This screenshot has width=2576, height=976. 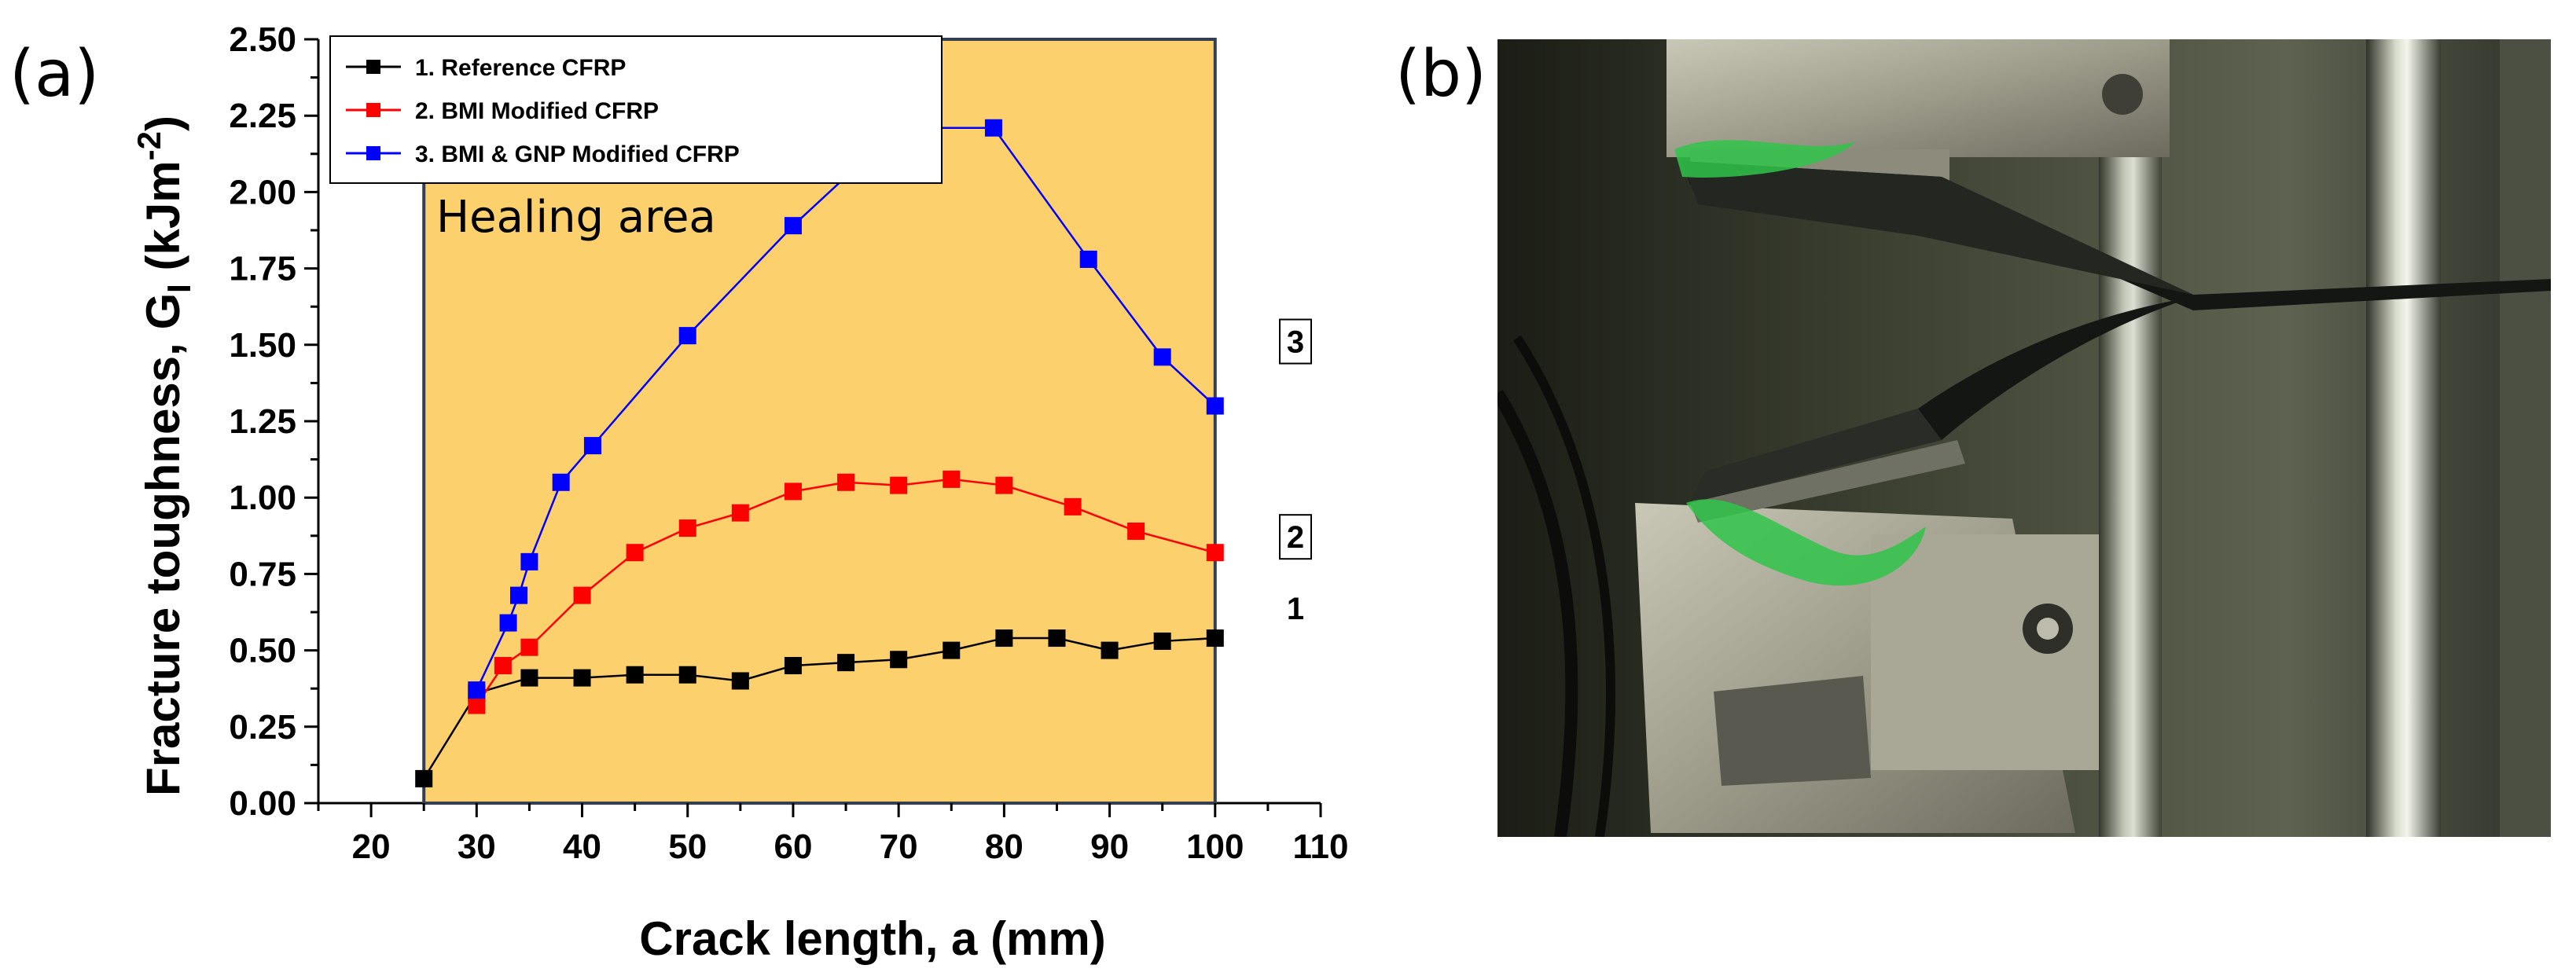 I want to click on series-tag-2: 2, so click(x=1295, y=537).